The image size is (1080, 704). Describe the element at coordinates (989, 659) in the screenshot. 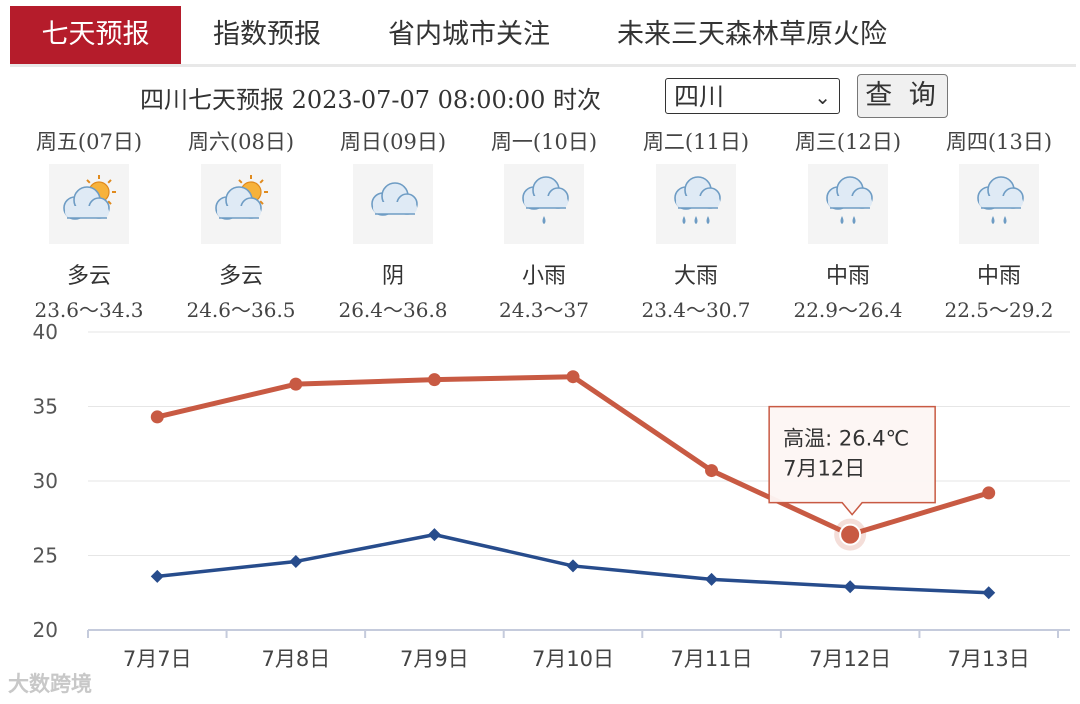

I see `x-tick-label: 7月13日` at that location.